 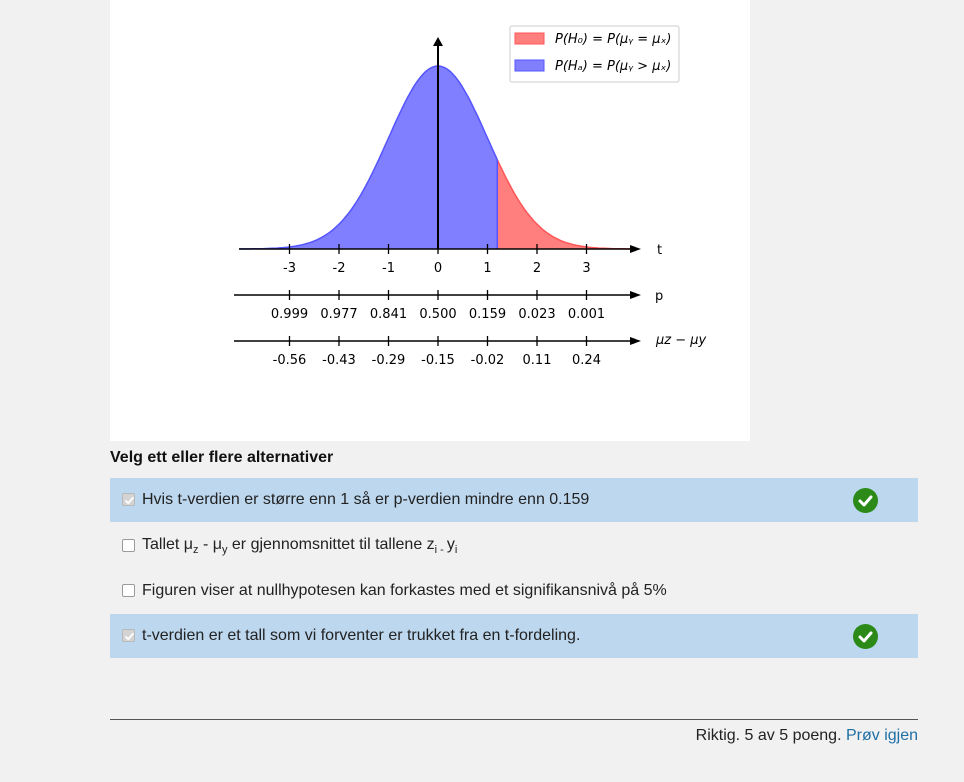 I want to click on result-line: Riktig. 5 av 5 poeng. Prøv igjen, so click(x=807, y=736).